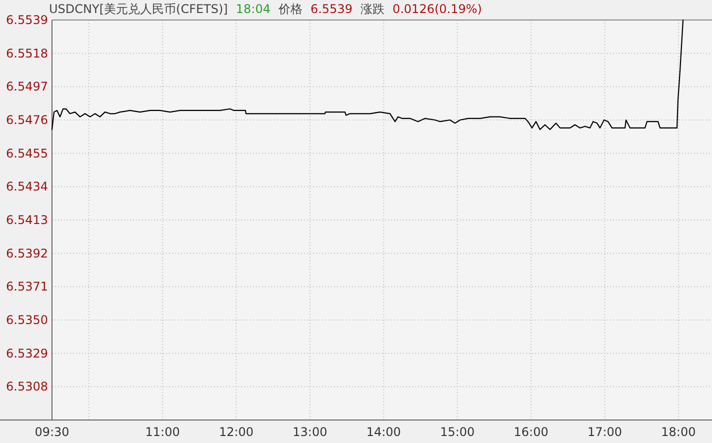  What do you see at coordinates (383, 432) in the screenshot?
I see `x-tick-label: 14:00` at bounding box center [383, 432].